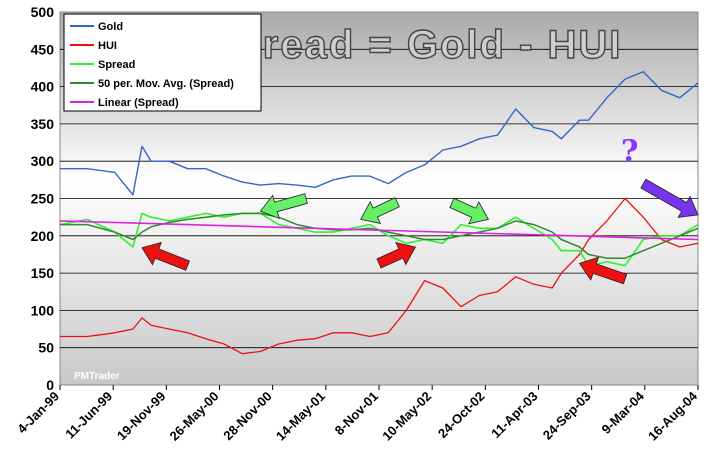 The width and height of the screenshot is (719, 468). Describe the element at coordinates (43, 161) in the screenshot. I see `y-tick-label-300: 300` at that location.